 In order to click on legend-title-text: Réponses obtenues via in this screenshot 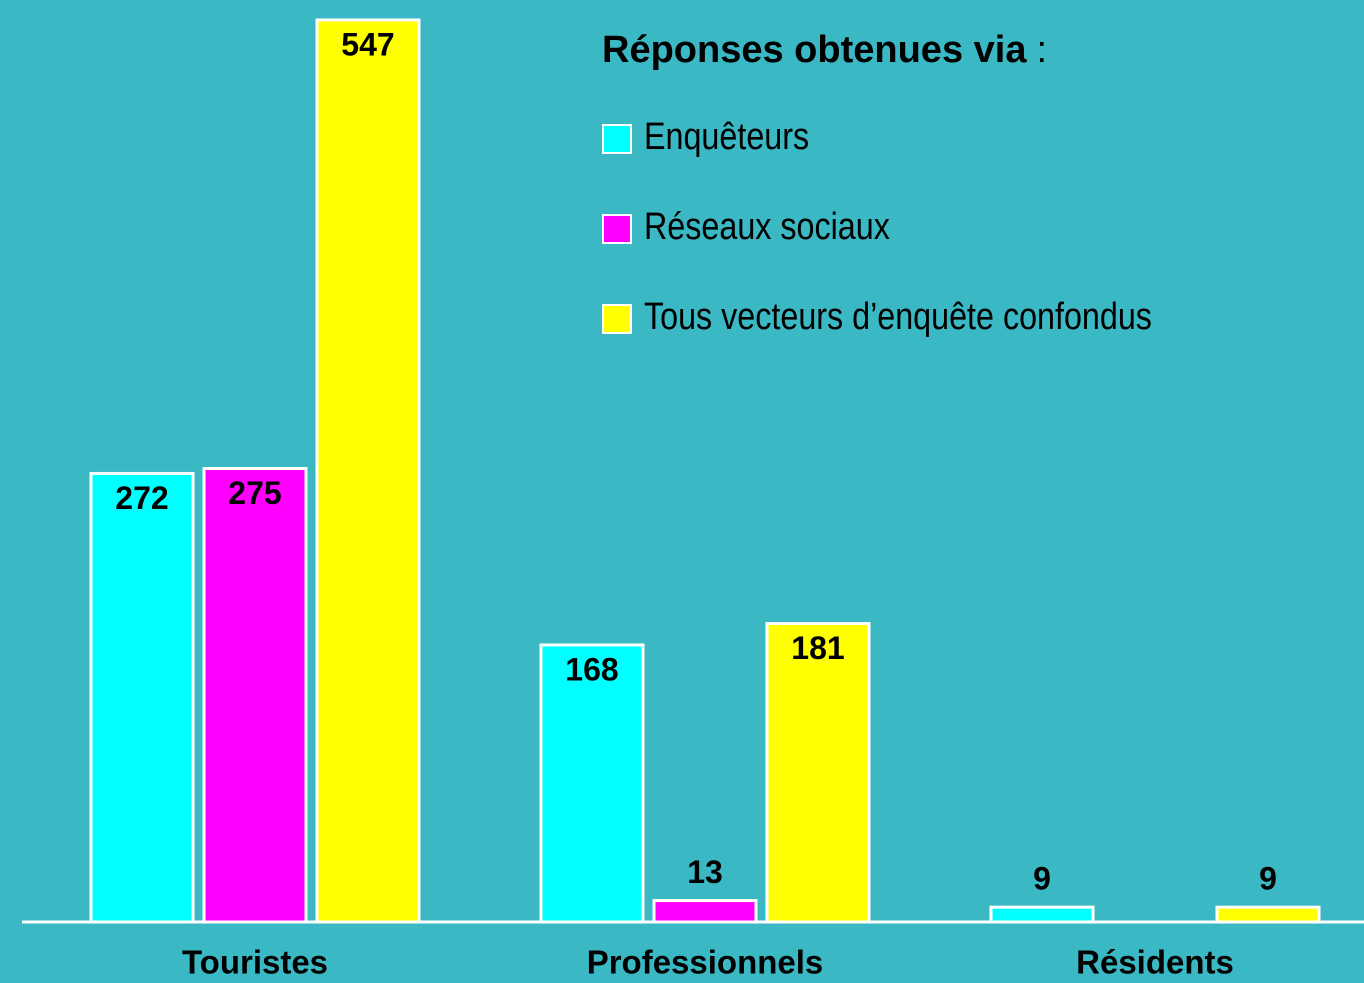, I will do `click(814, 50)`.